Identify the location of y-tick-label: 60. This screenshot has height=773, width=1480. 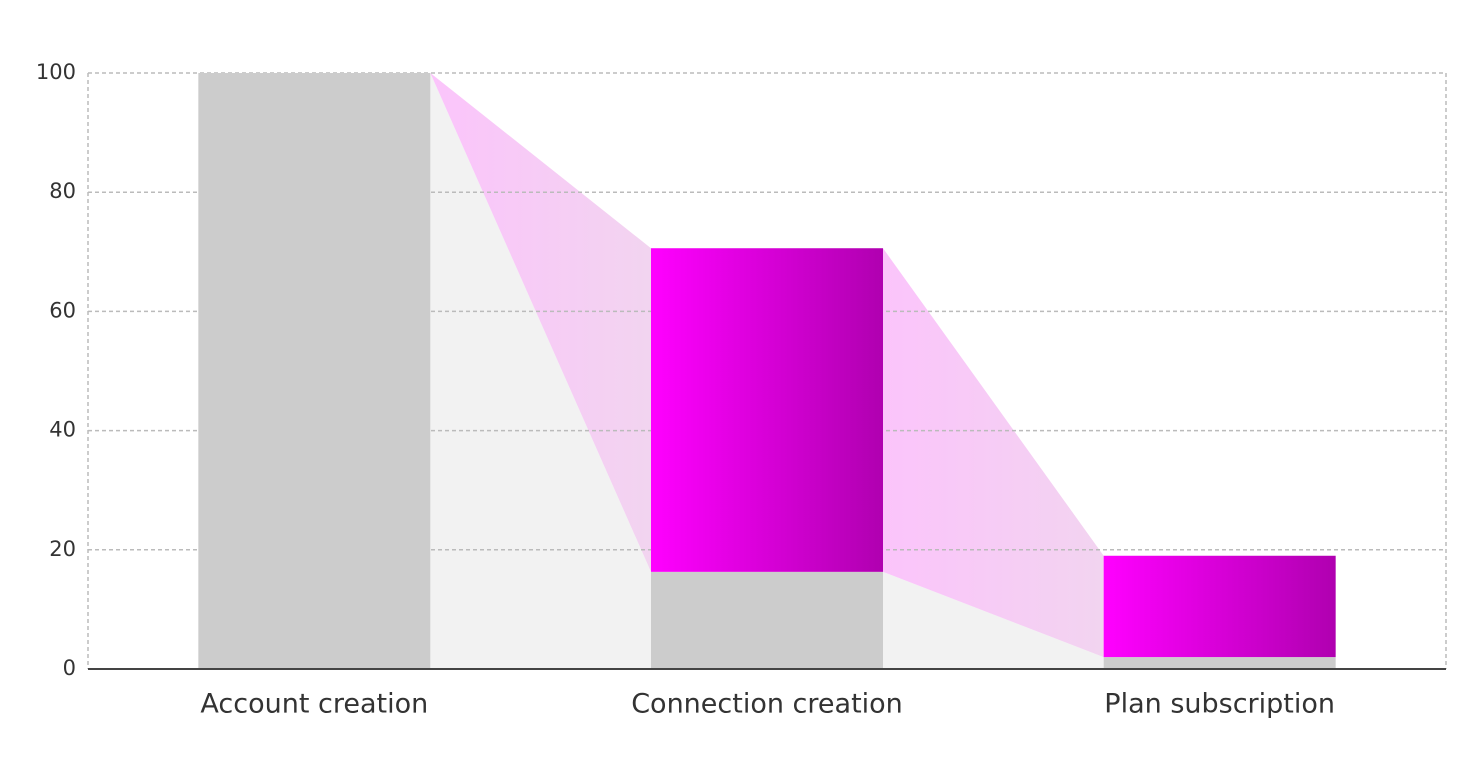
(62, 310).